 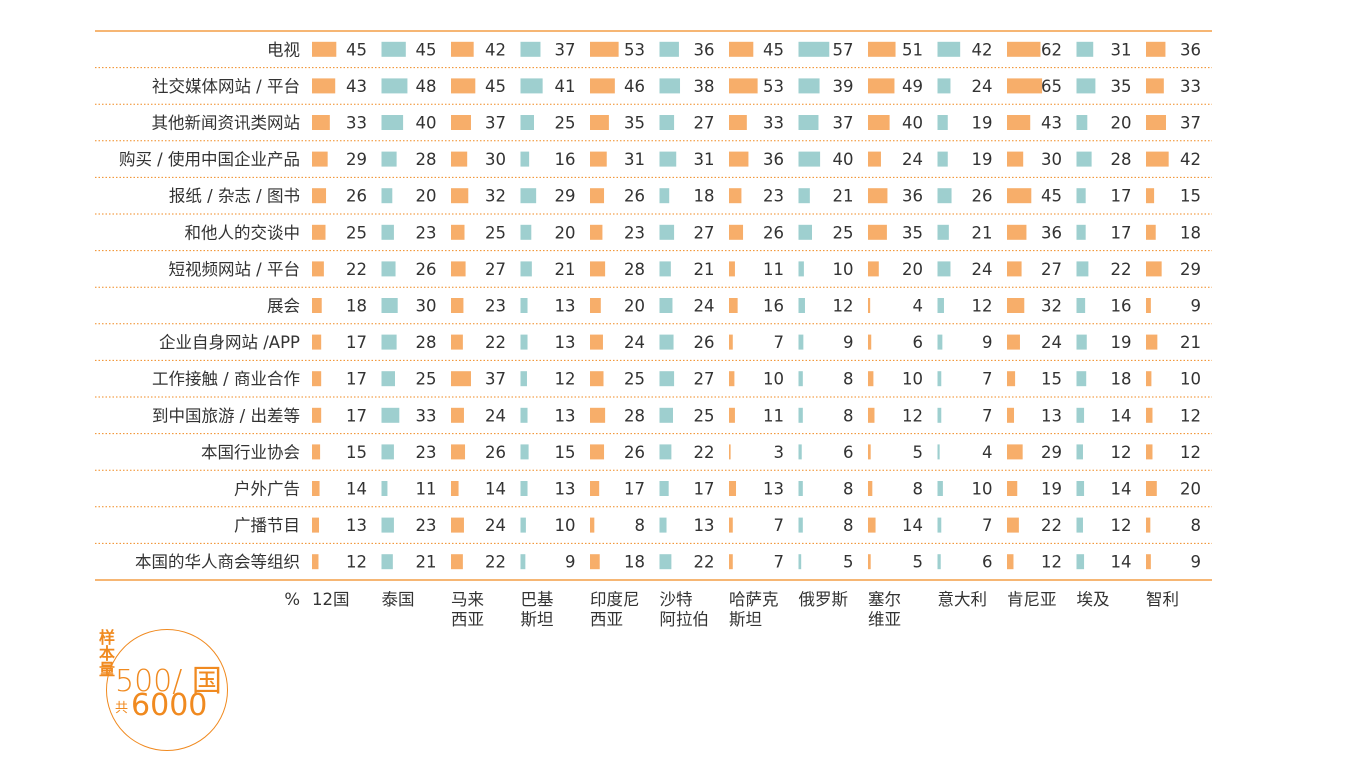 What do you see at coordinates (634, 562) in the screenshot?
I see `value-label: 18` at bounding box center [634, 562].